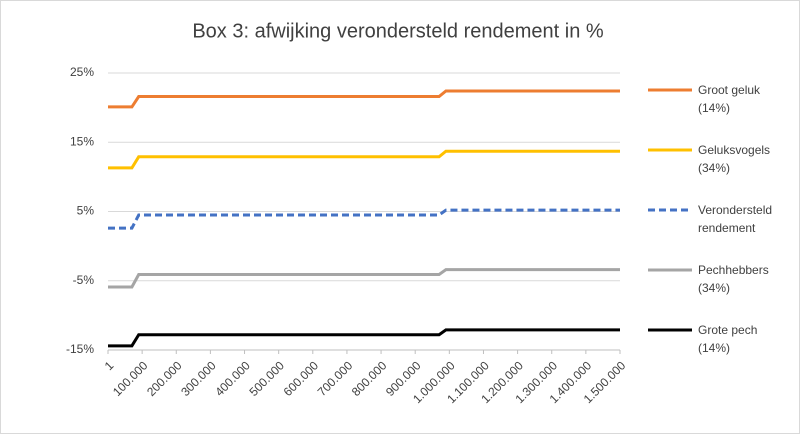  I want to click on y-tick-label: 25%, so click(82, 72).